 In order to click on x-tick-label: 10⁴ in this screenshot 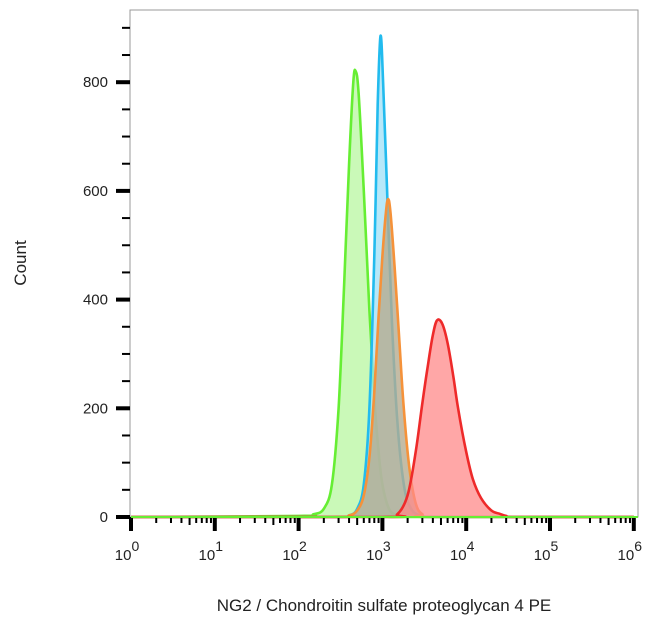, I will do `click(462, 551)`.